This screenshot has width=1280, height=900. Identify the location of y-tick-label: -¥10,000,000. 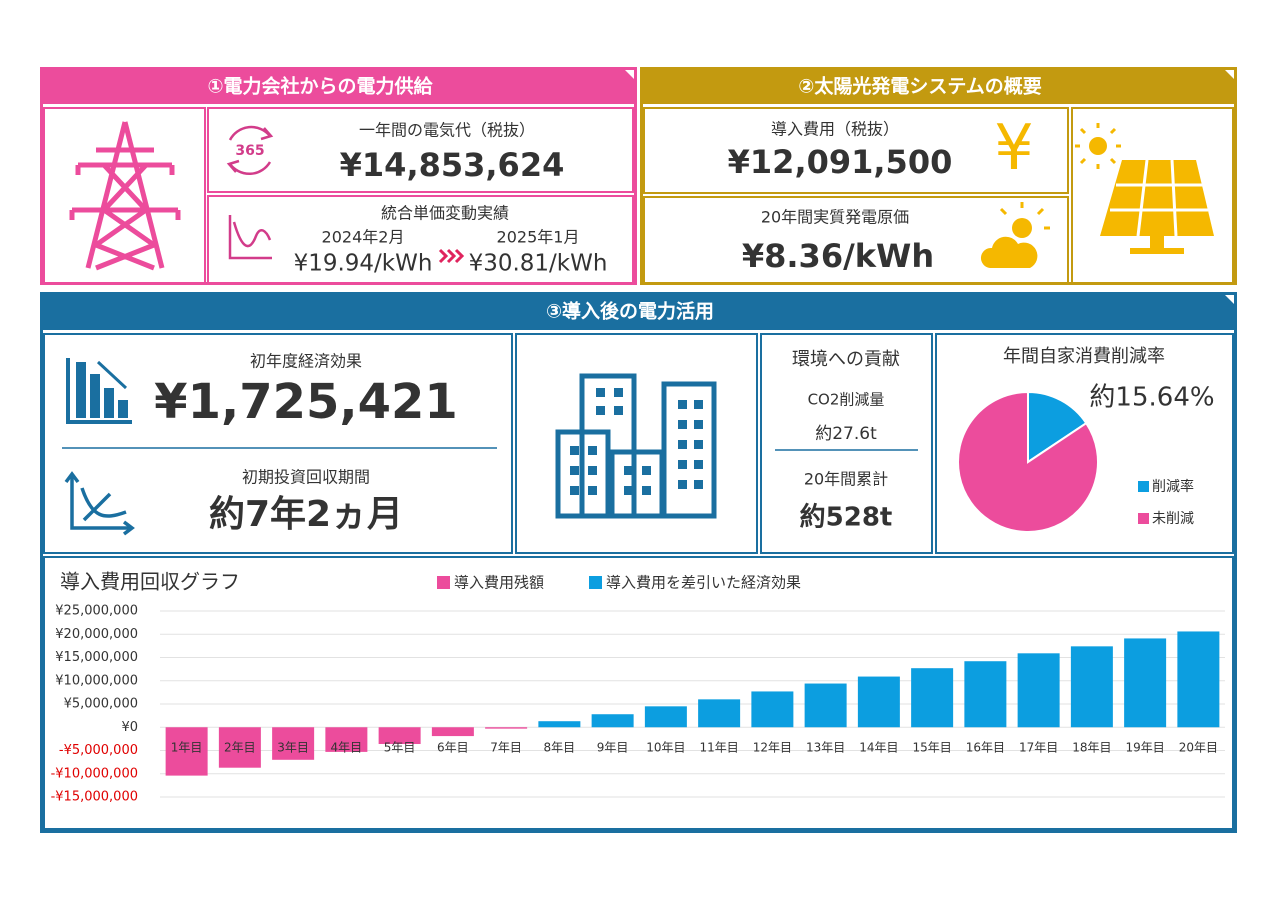
(94, 773).